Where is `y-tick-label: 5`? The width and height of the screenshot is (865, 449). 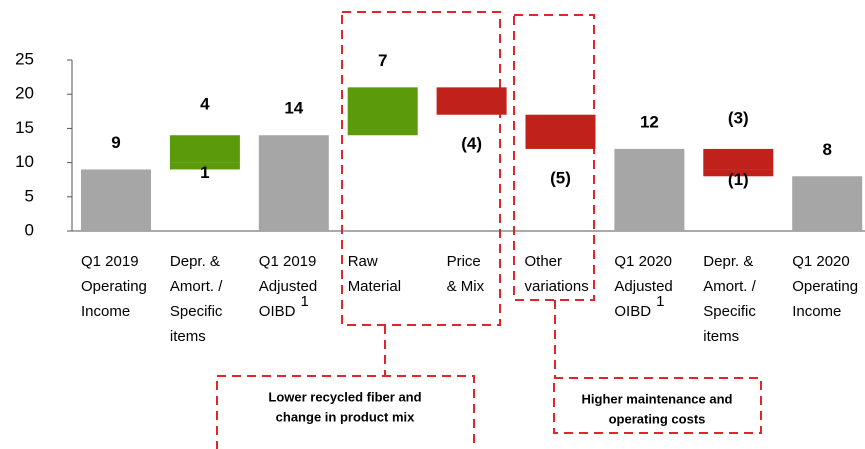
y-tick-label: 5 is located at coordinates (29, 195).